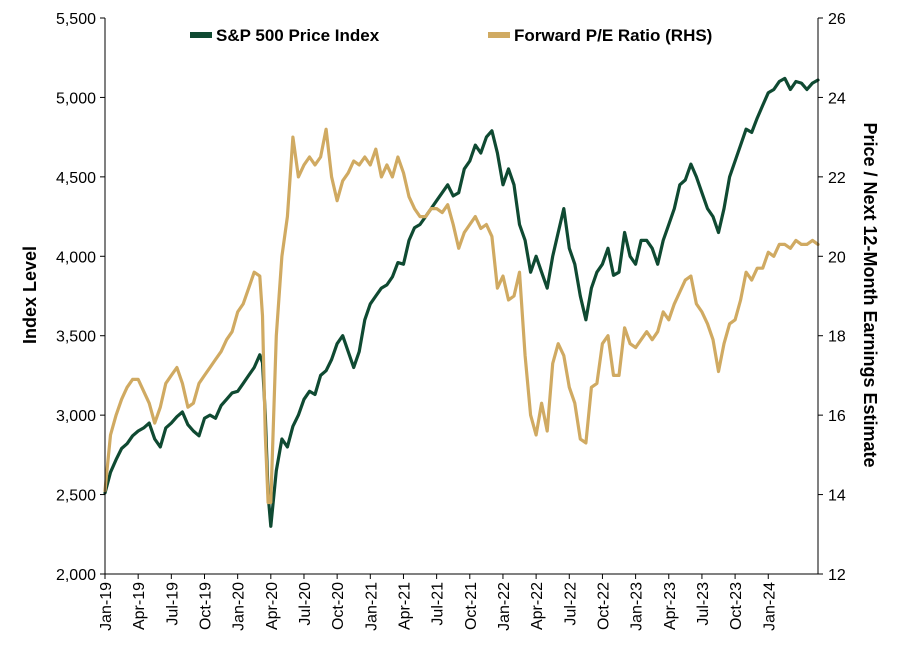  What do you see at coordinates (30, 295) in the screenshot?
I see `y-axis-title-left: Index Level` at bounding box center [30, 295].